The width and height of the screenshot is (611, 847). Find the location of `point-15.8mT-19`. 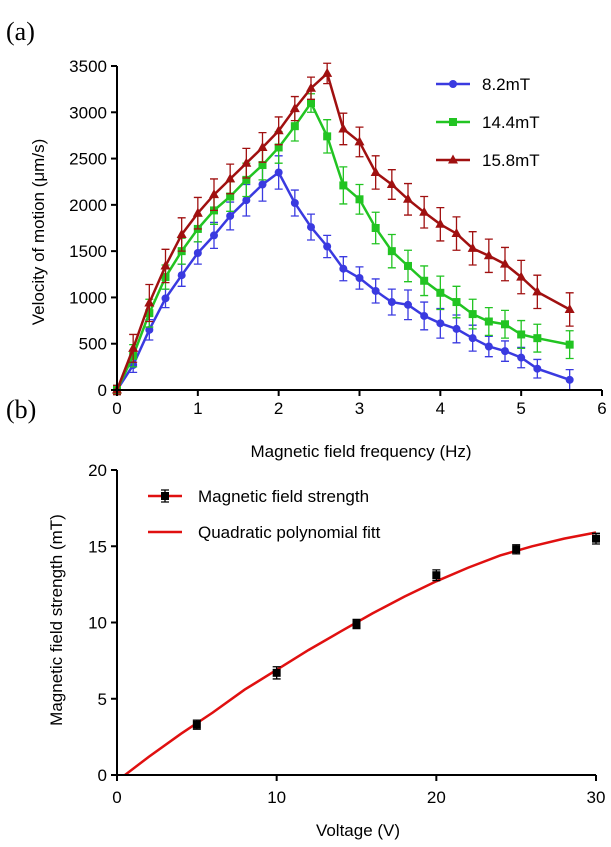

point-15.8mT-19 is located at coordinates (424, 211).